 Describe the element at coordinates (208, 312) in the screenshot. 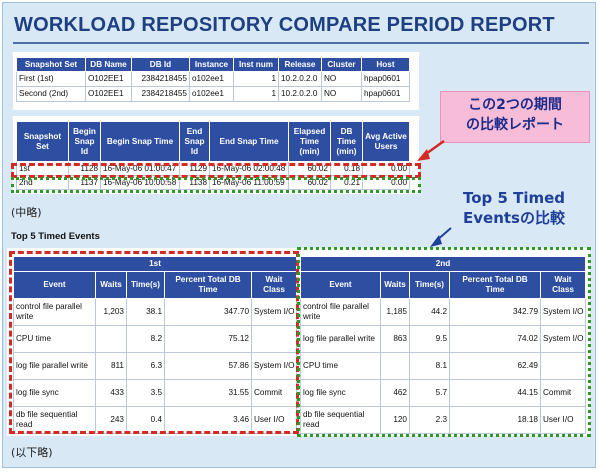

I see `events-first-cell: 347.70` at that location.